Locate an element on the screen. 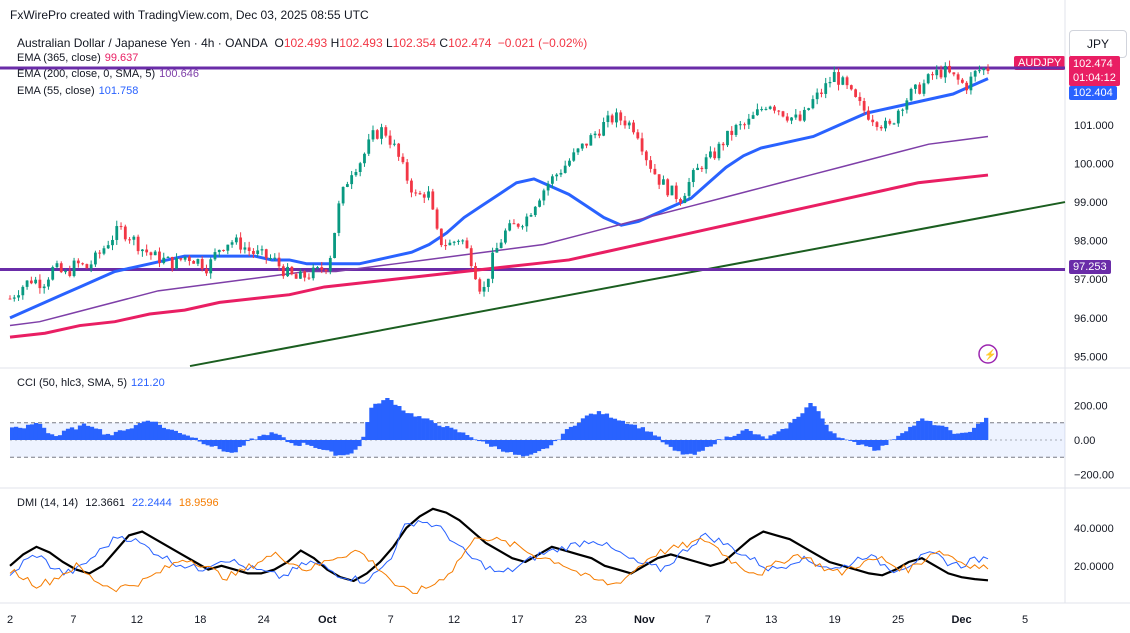 The image size is (1130, 633). cci-tick-label: 0.00 is located at coordinates (1084, 441).